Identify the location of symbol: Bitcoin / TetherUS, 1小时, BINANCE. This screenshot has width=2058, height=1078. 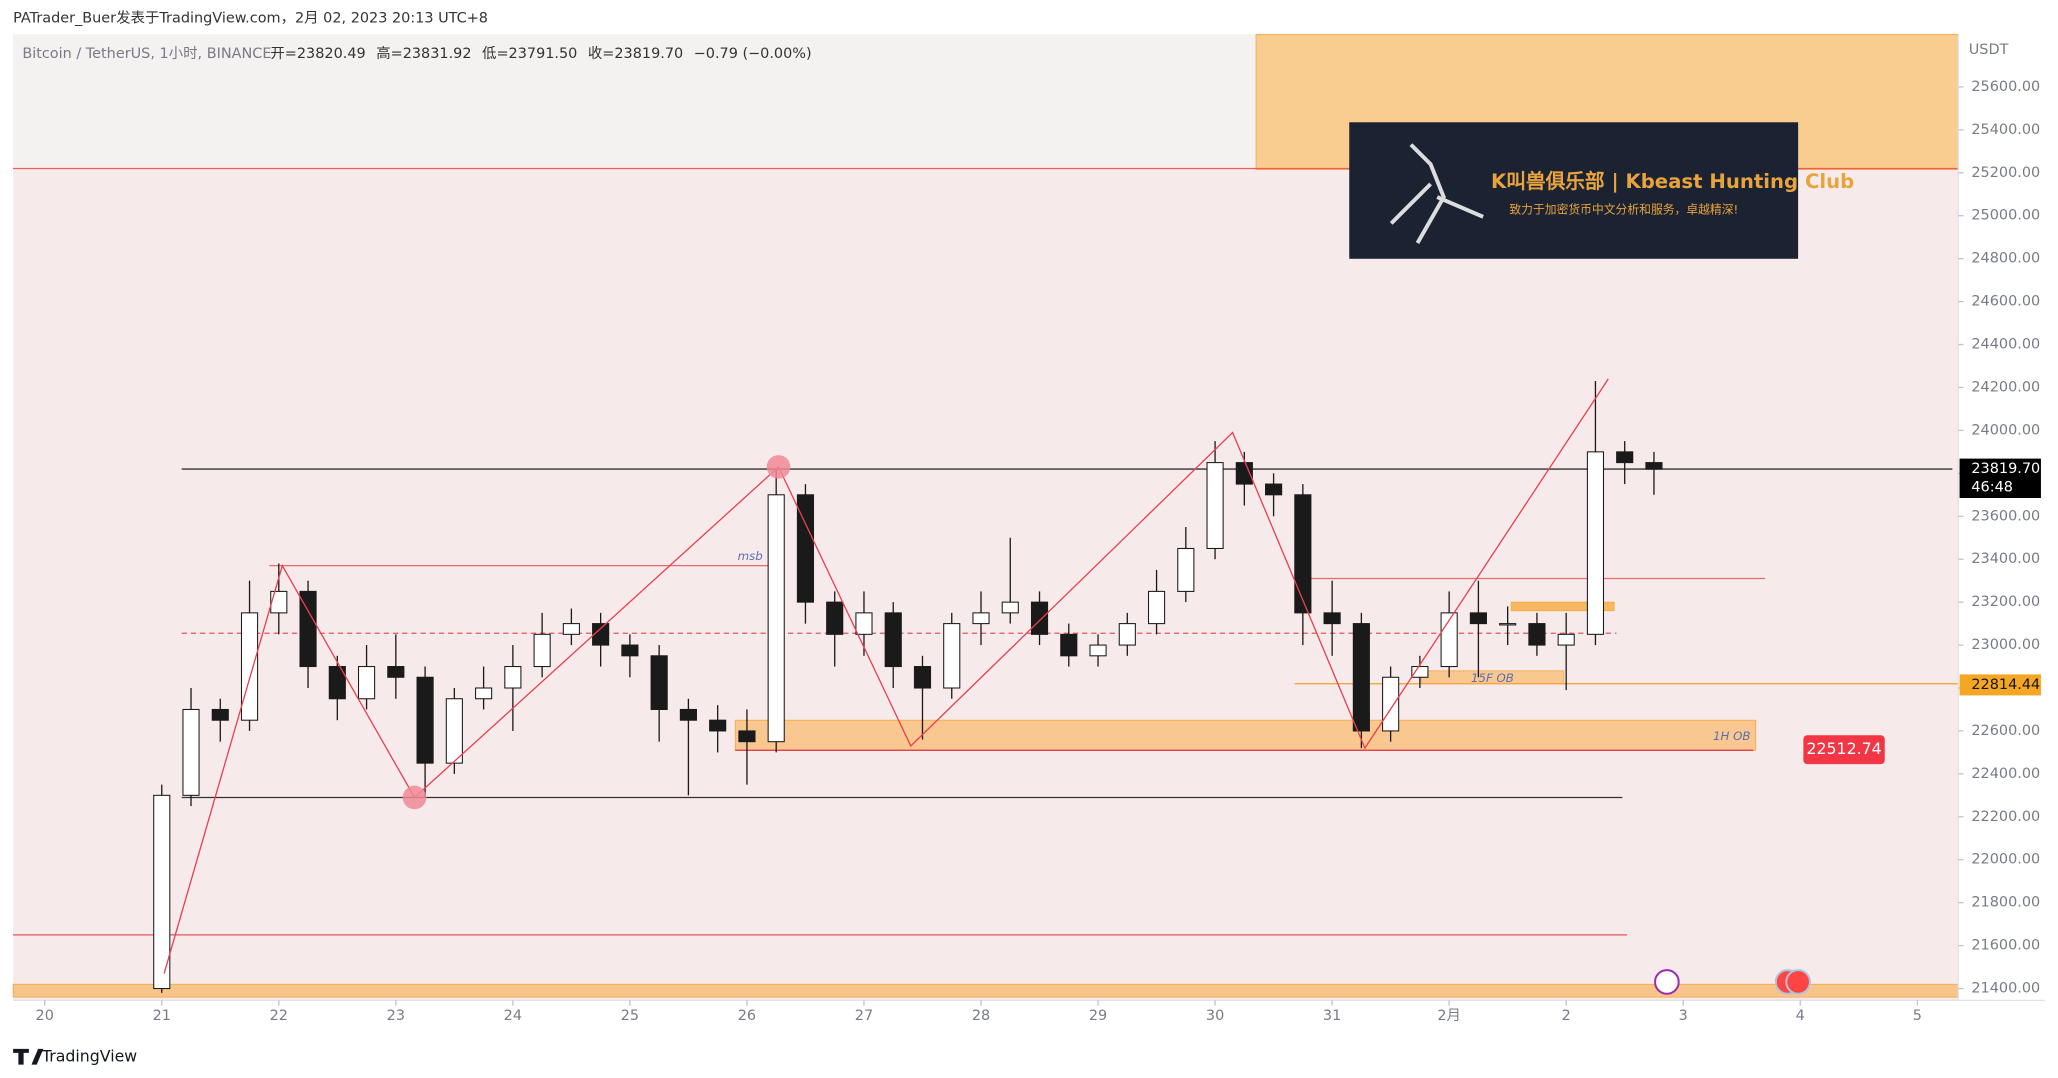
(146, 53).